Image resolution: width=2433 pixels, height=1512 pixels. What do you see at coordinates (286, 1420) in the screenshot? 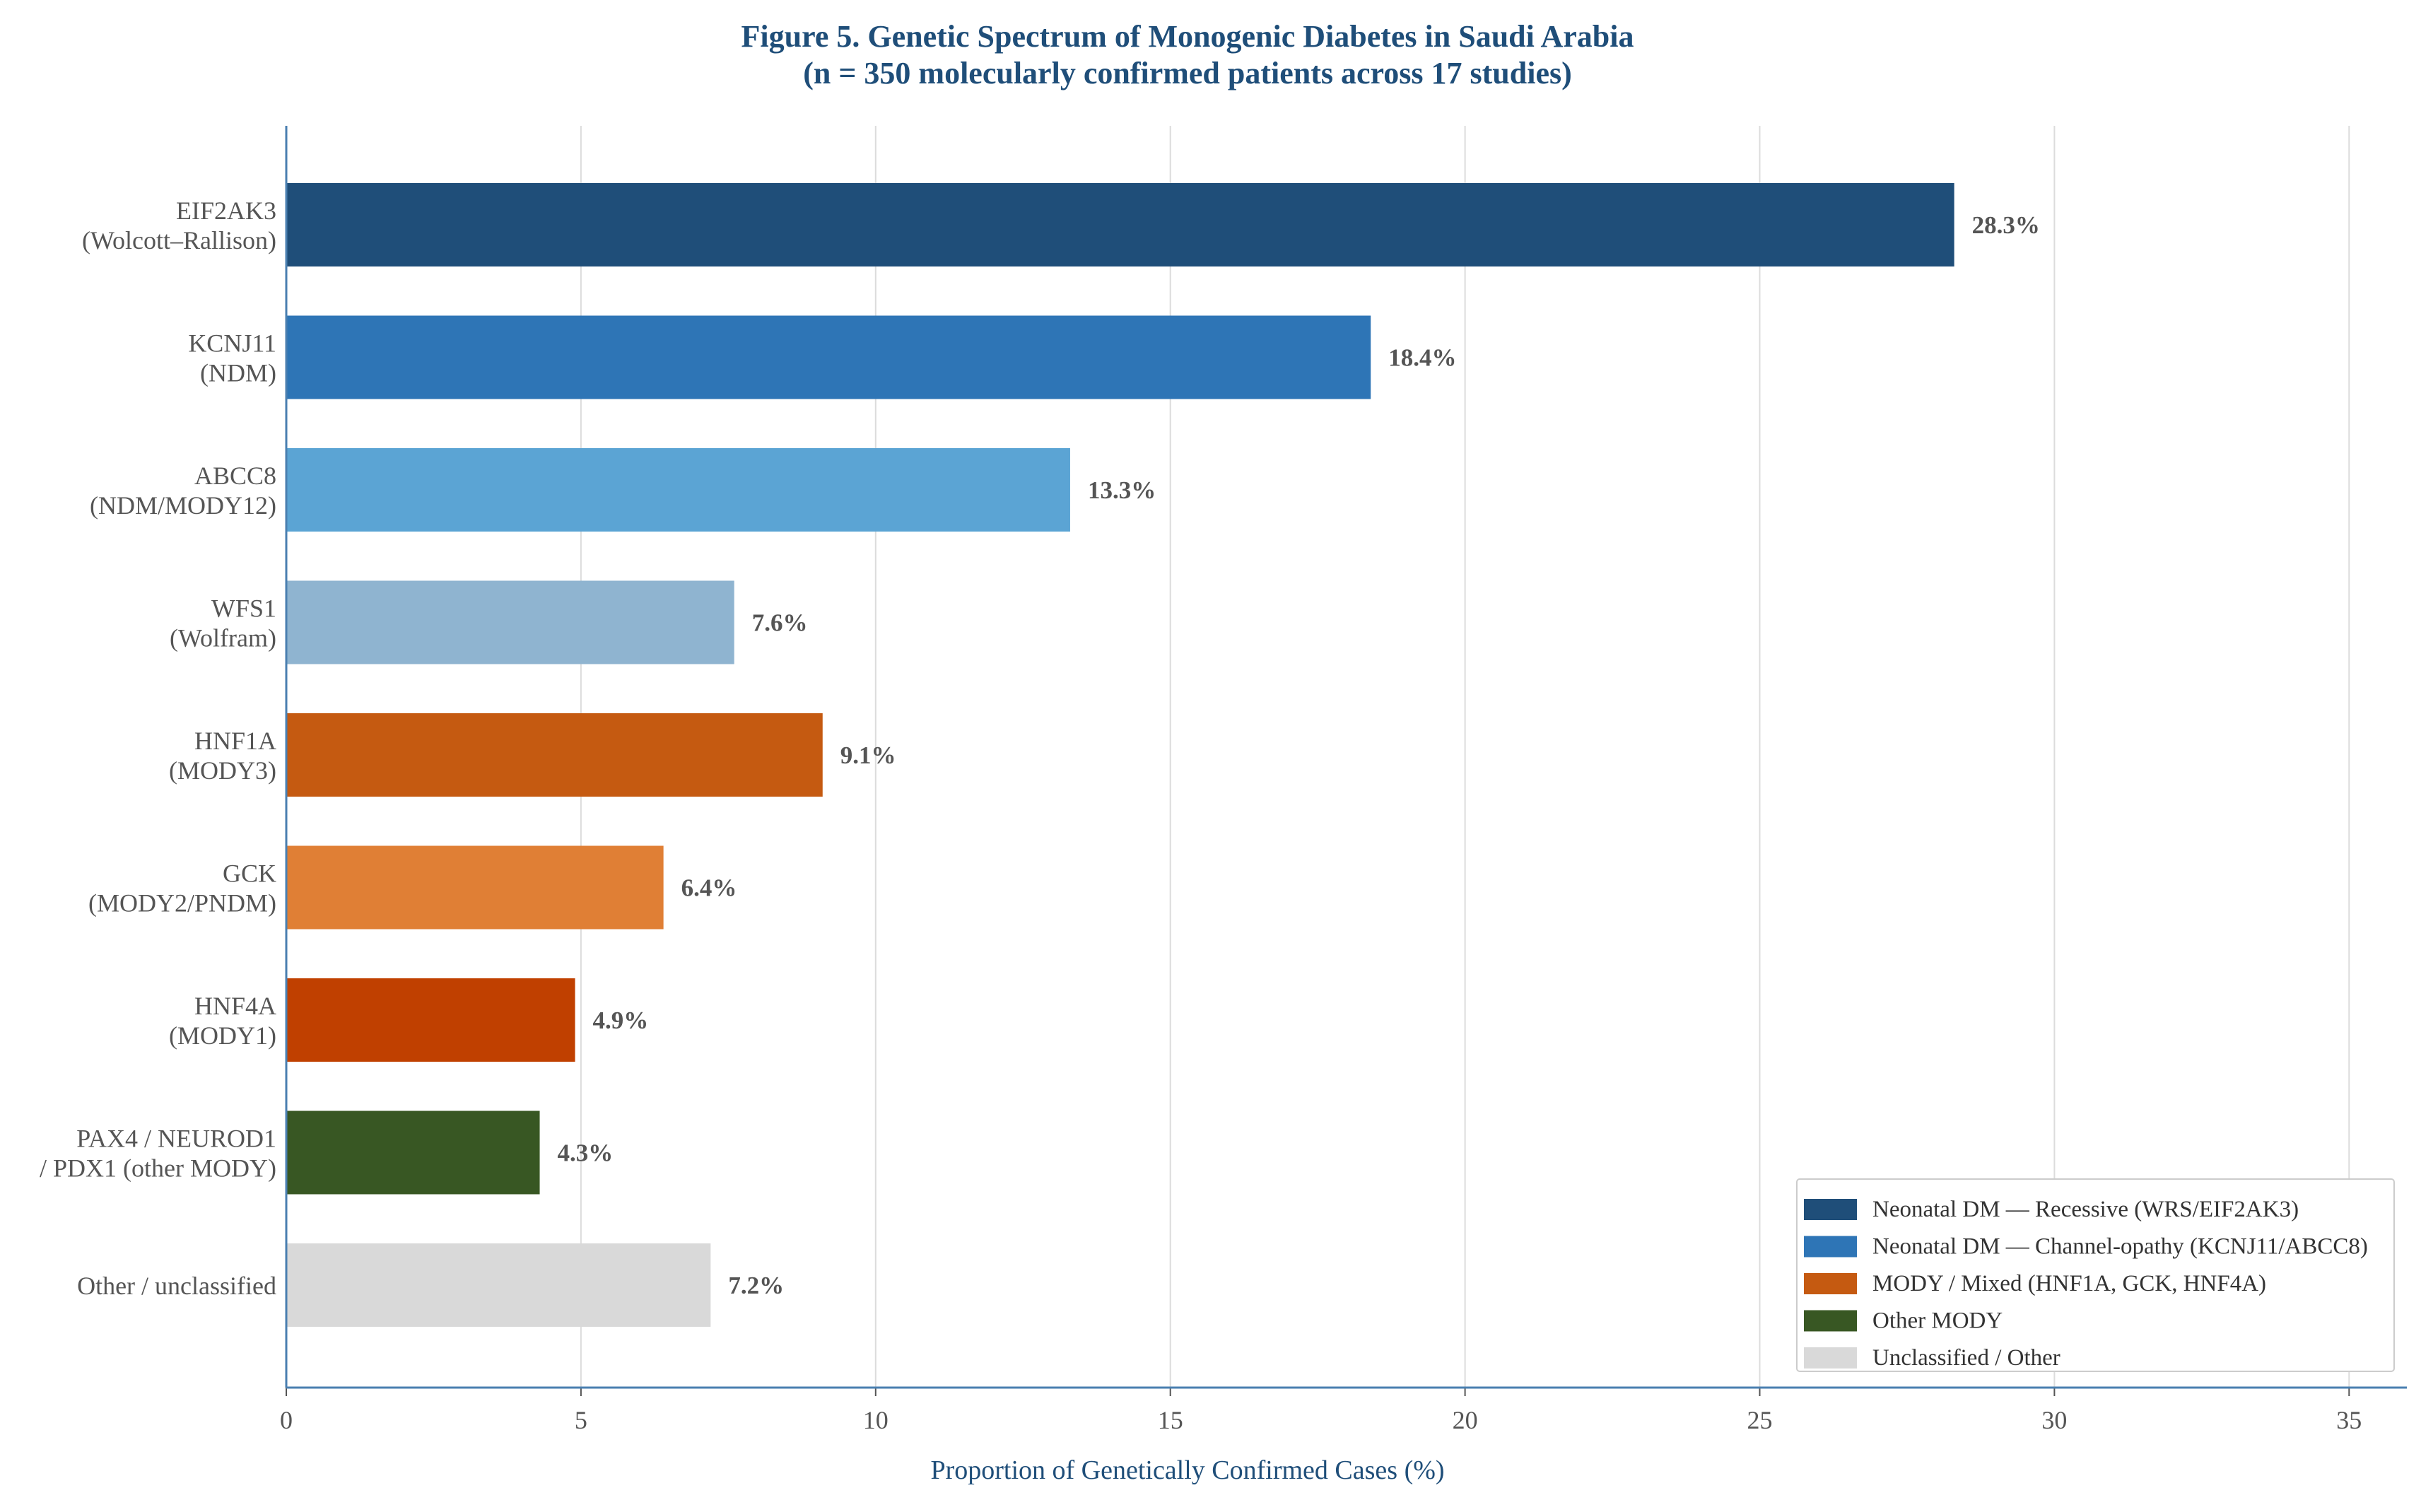
I see `x-tick-label: 0` at bounding box center [286, 1420].